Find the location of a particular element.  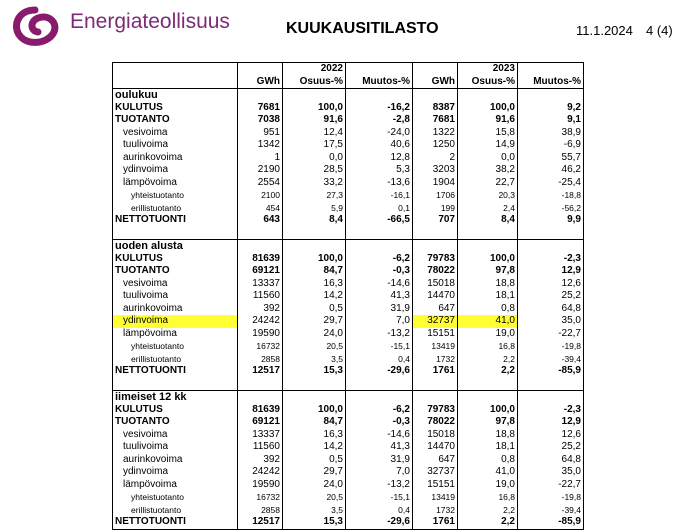

data-row: NETTOTUONTI 12517 15,3 -29,6 1761 2,2 -85,9 is located at coordinates (348, 522).